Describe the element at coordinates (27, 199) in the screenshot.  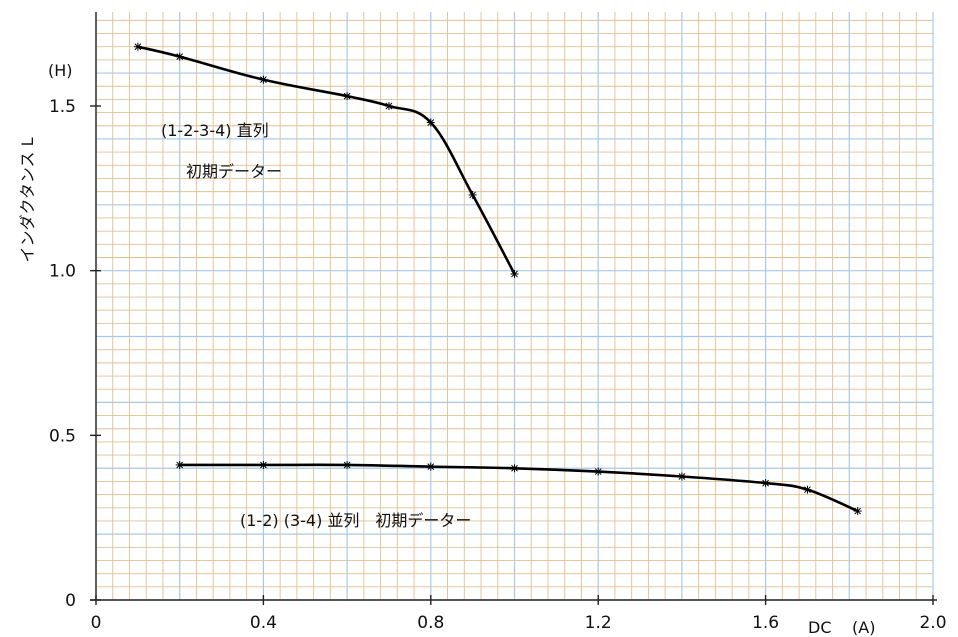
I see `y-axis-label: インダクタンス L` at that location.